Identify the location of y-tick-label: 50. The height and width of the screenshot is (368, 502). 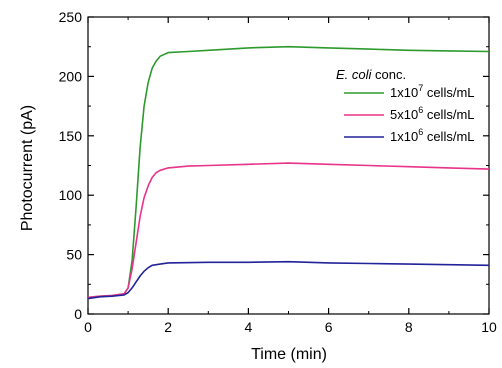
(74, 255).